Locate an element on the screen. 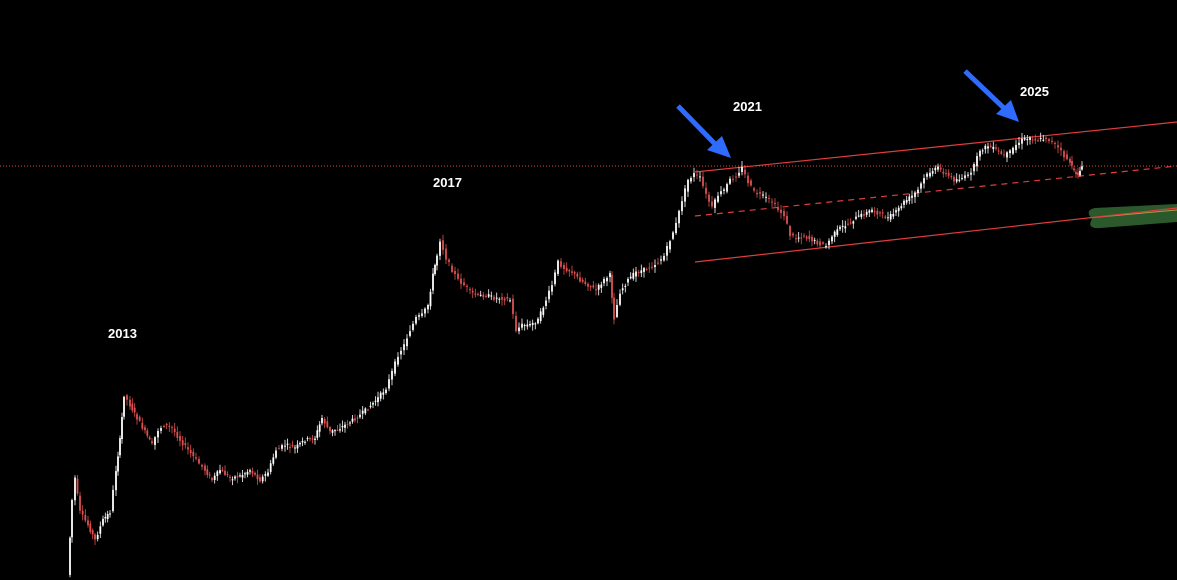 The image size is (1177, 580). channel-upper-line is located at coordinates (935, 147).